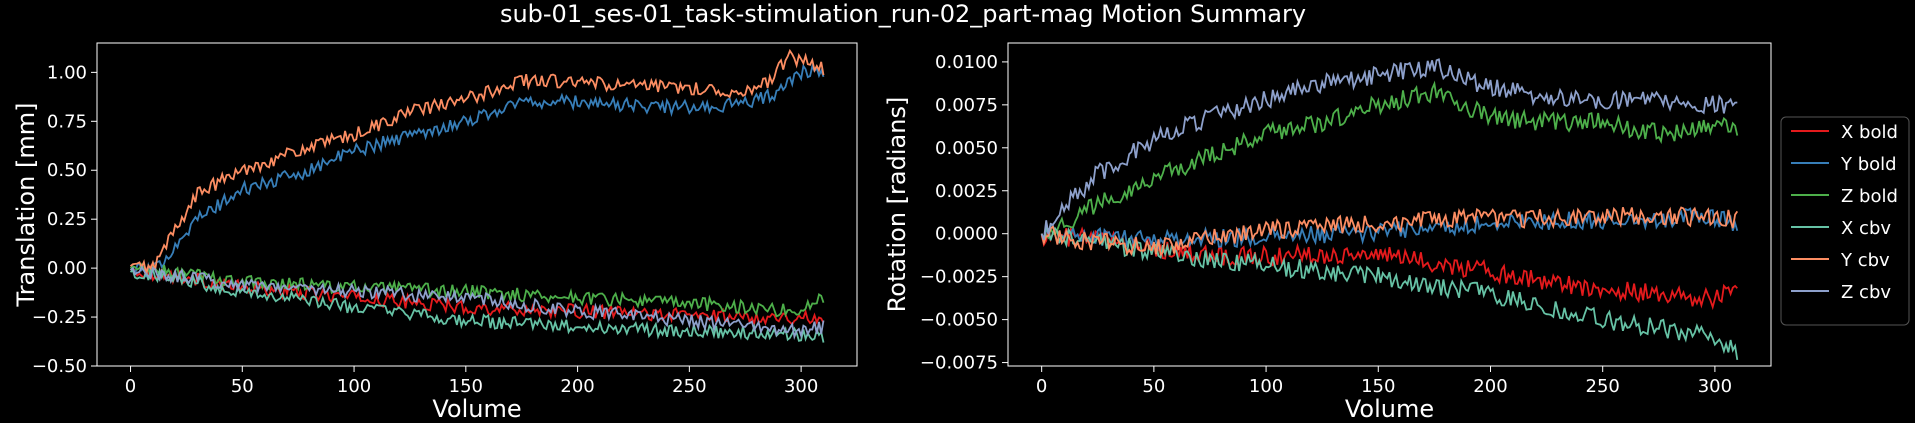  I want to click on legend-label-x-bold: X bold, so click(1869, 132).